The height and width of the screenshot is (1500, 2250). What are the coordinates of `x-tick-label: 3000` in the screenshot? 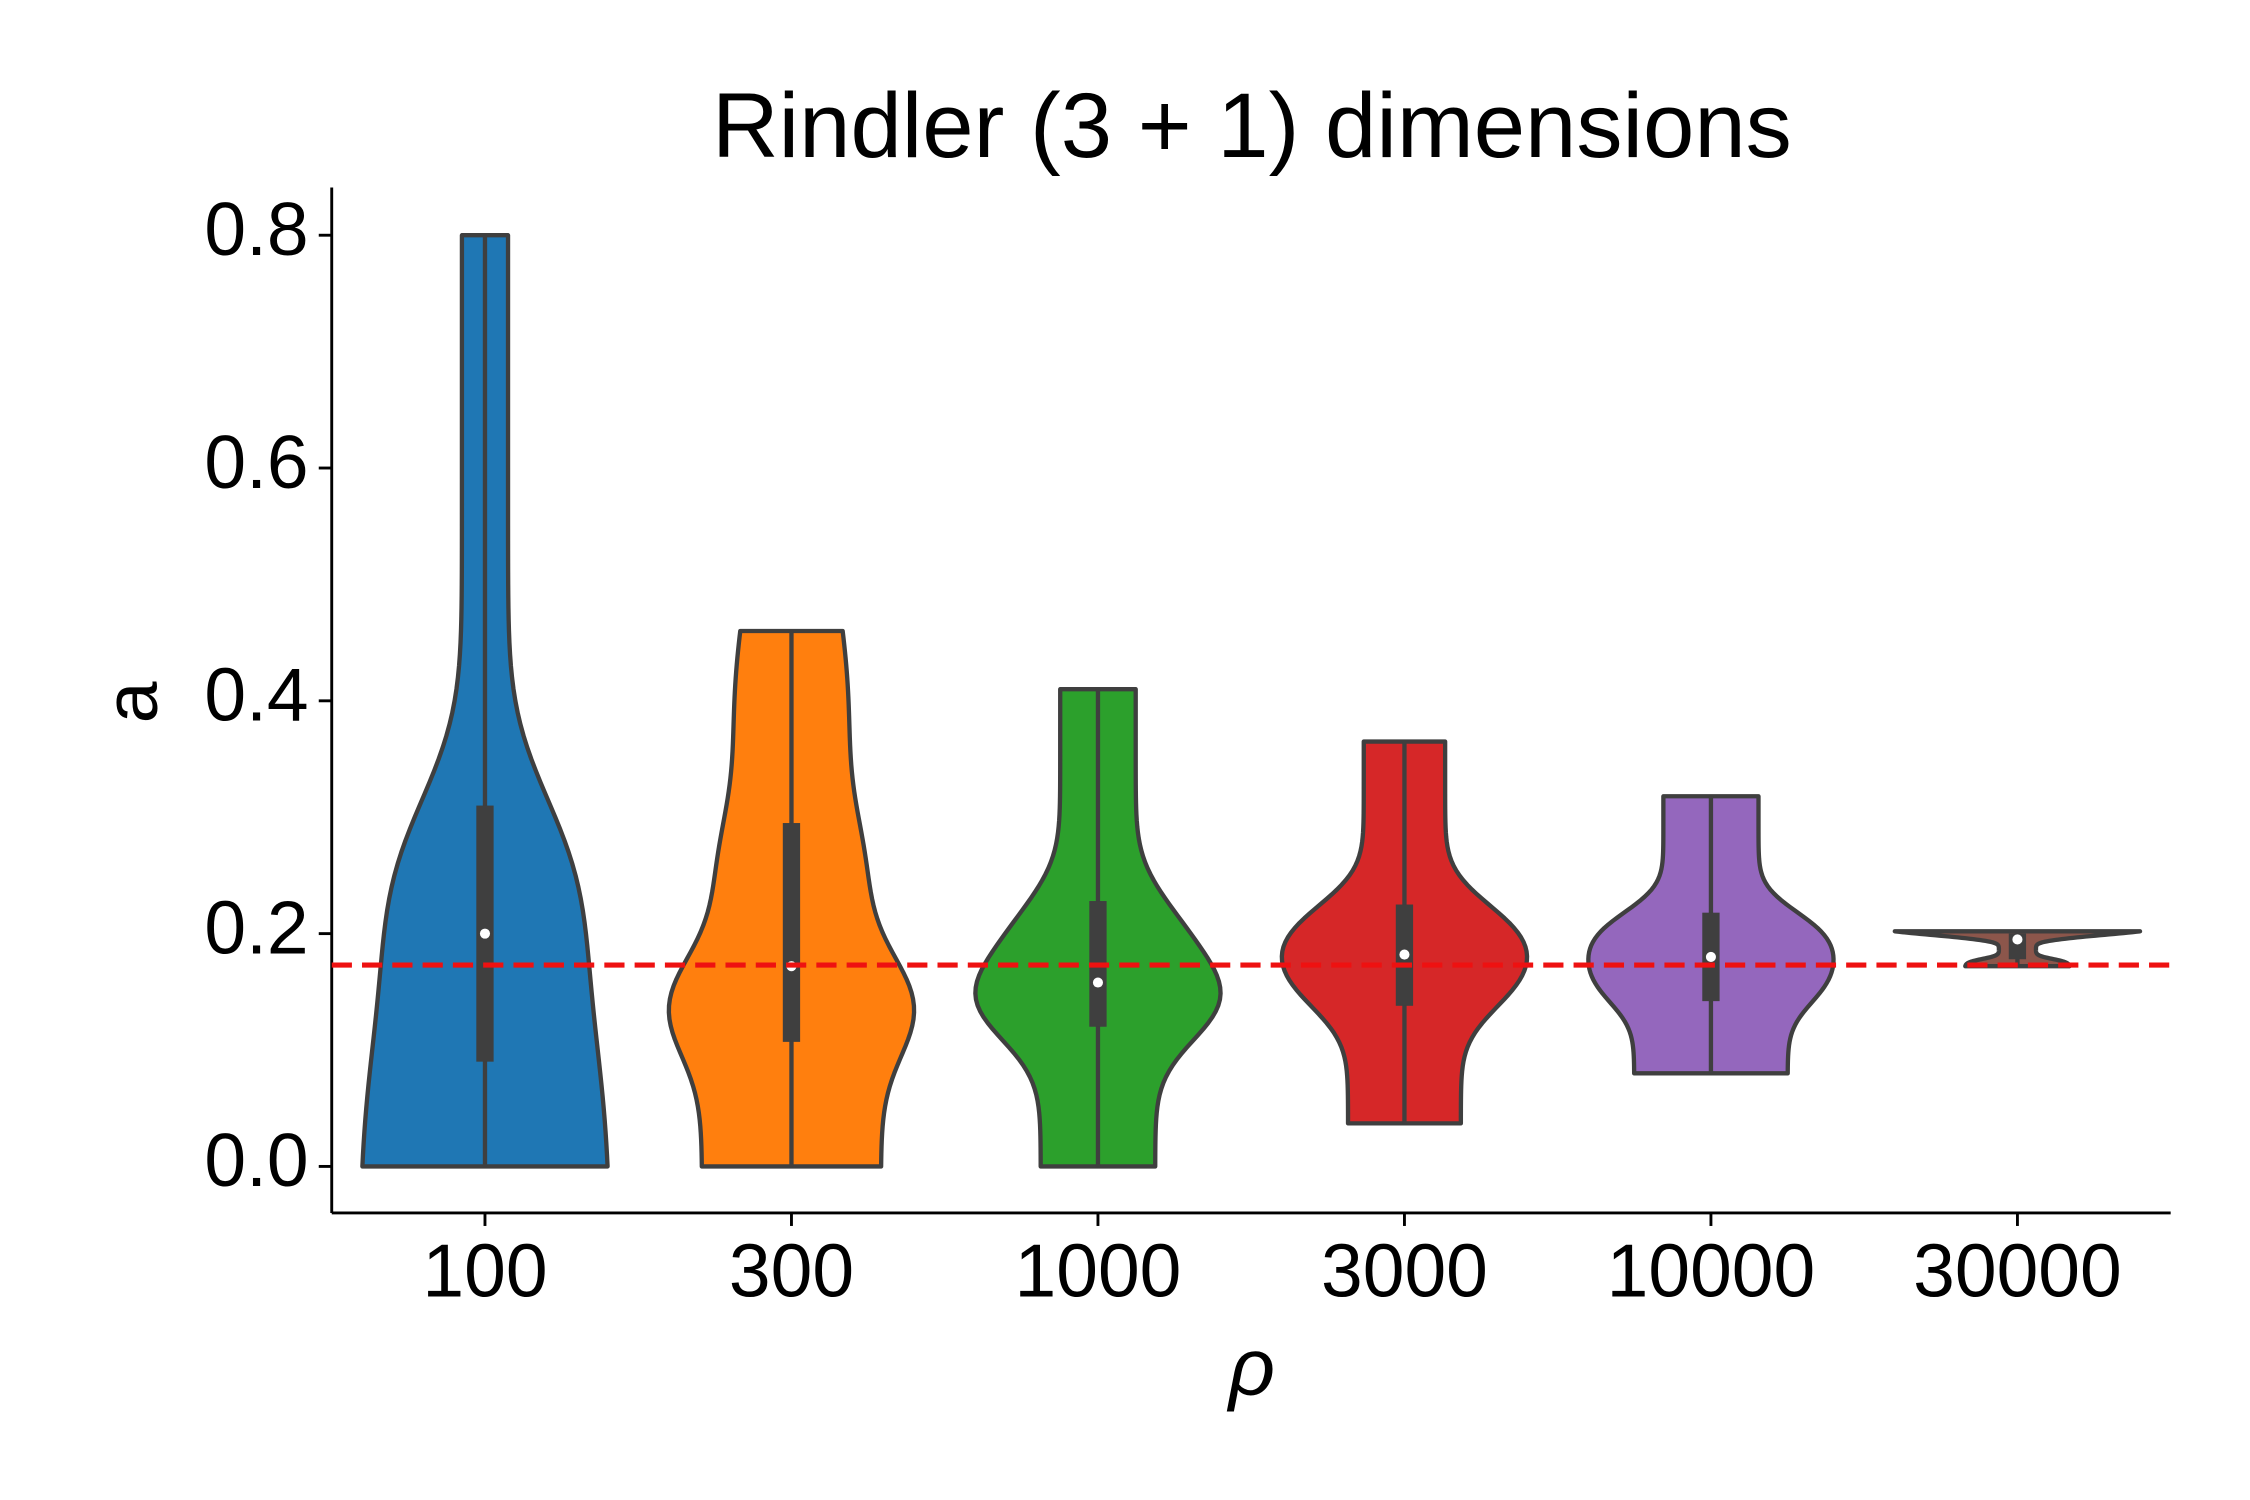 It's located at (1404, 1270).